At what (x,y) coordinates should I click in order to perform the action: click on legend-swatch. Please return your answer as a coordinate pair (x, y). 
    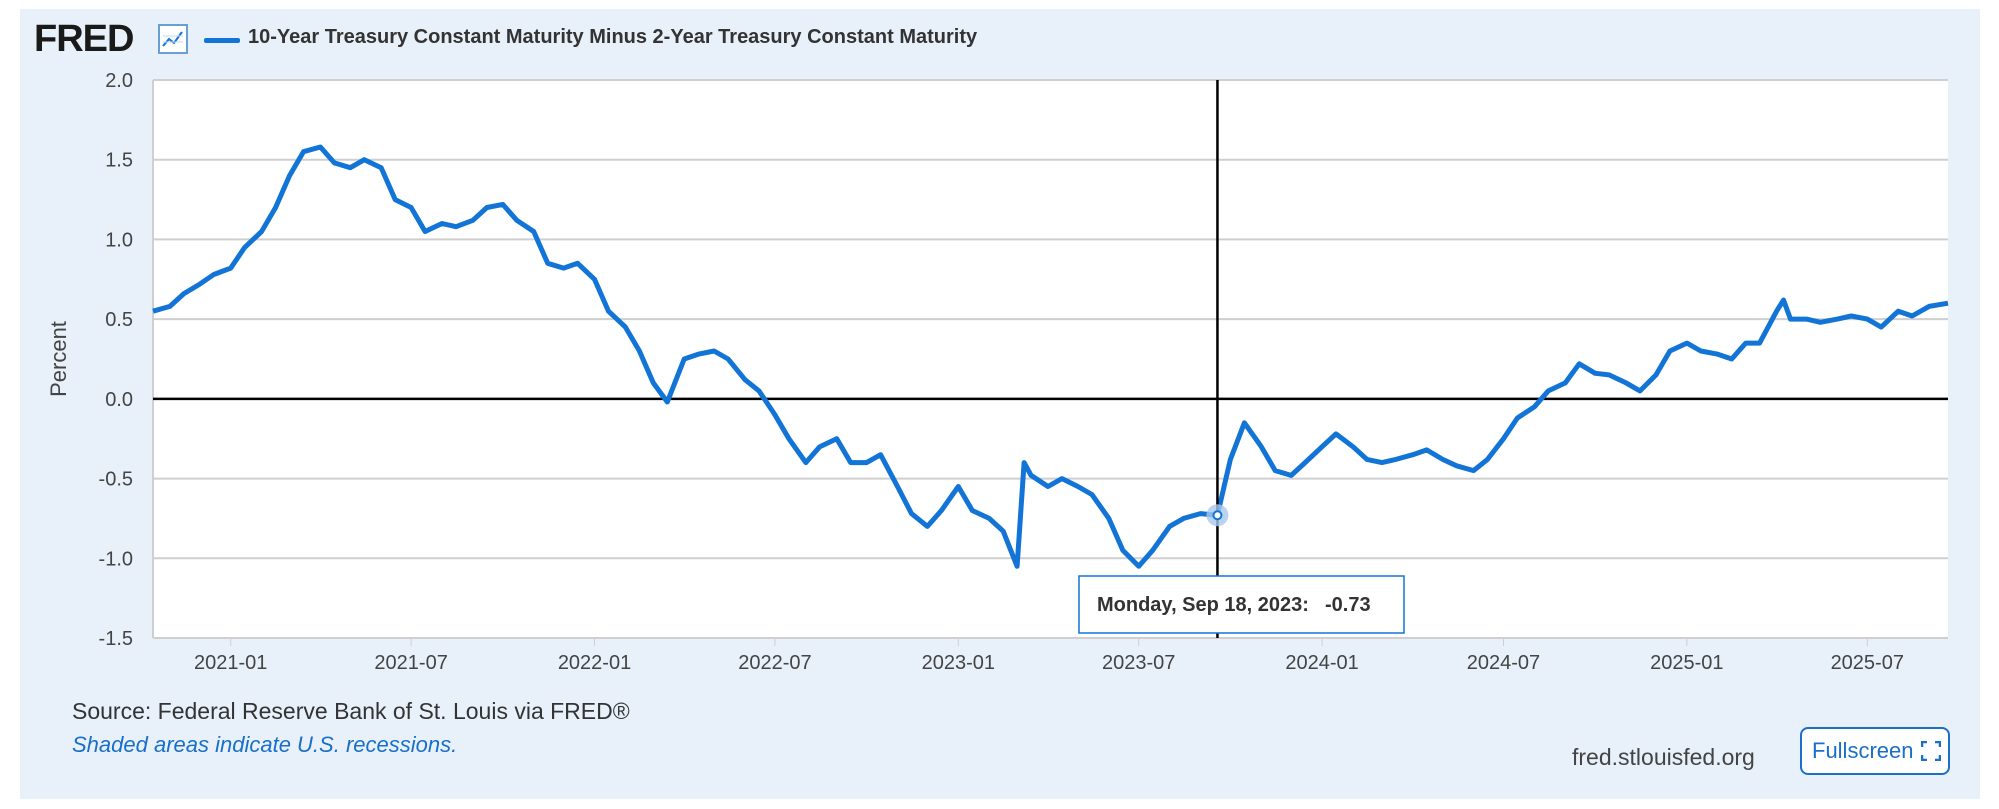
    Looking at the image, I should click on (222, 40).